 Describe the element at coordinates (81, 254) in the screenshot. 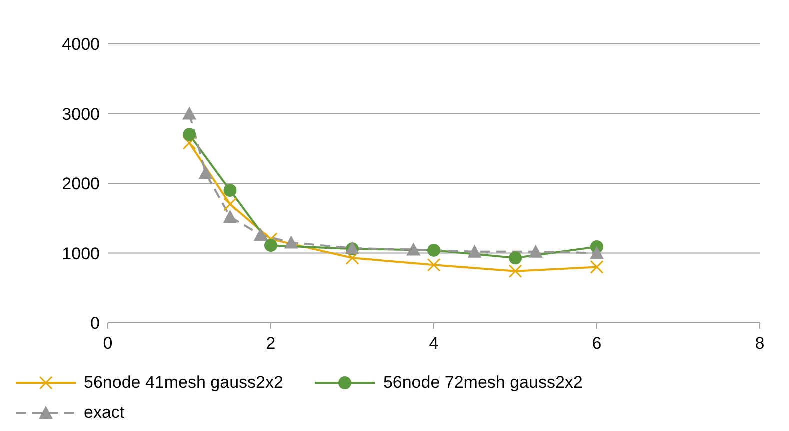

I see `y-tick-label: 1000` at that location.